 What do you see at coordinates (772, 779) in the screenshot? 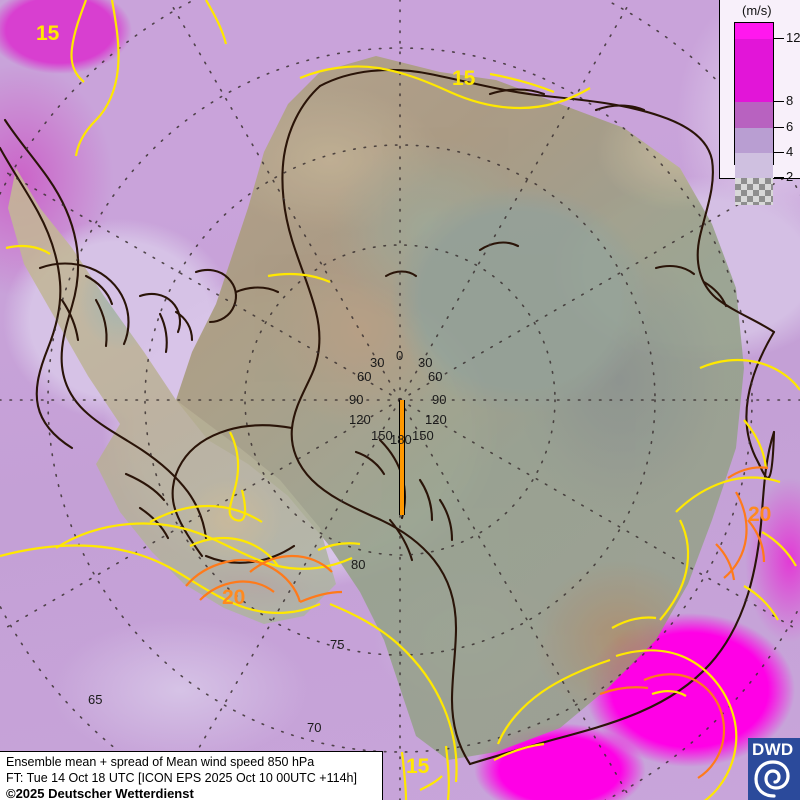
I see `dwd-spiral-icon` at bounding box center [772, 779].